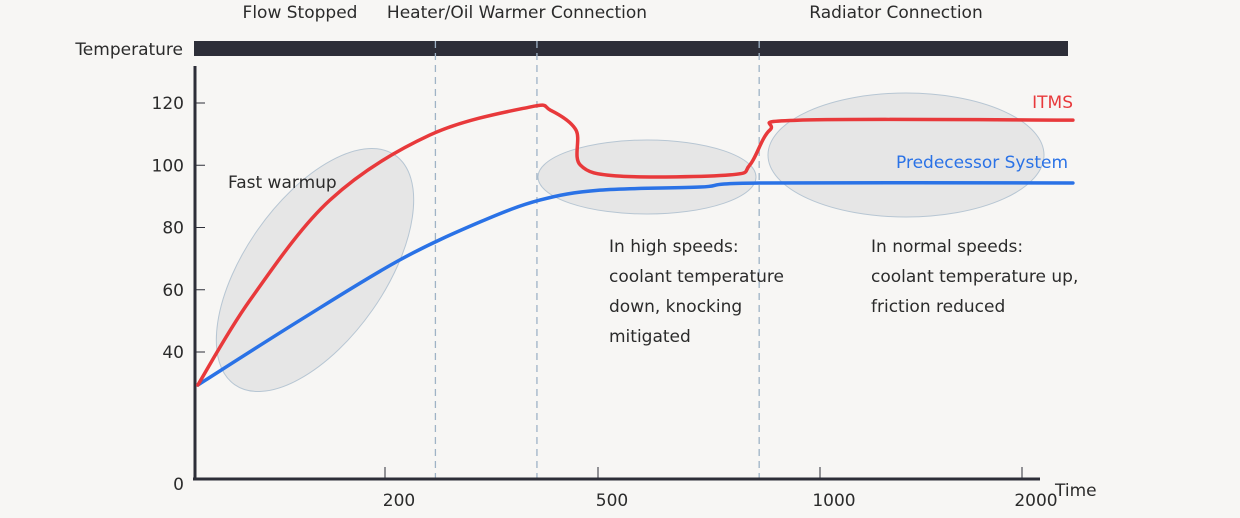 The image size is (1240, 518). I want to click on phase-label-2: Radiator Connection, so click(895, 13).